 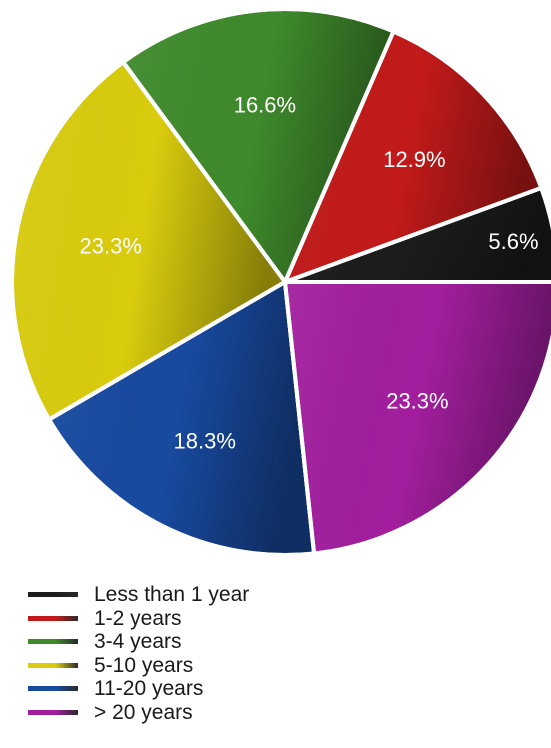 I want to click on legend-item-20-years: > 20 years, so click(x=138, y=713).